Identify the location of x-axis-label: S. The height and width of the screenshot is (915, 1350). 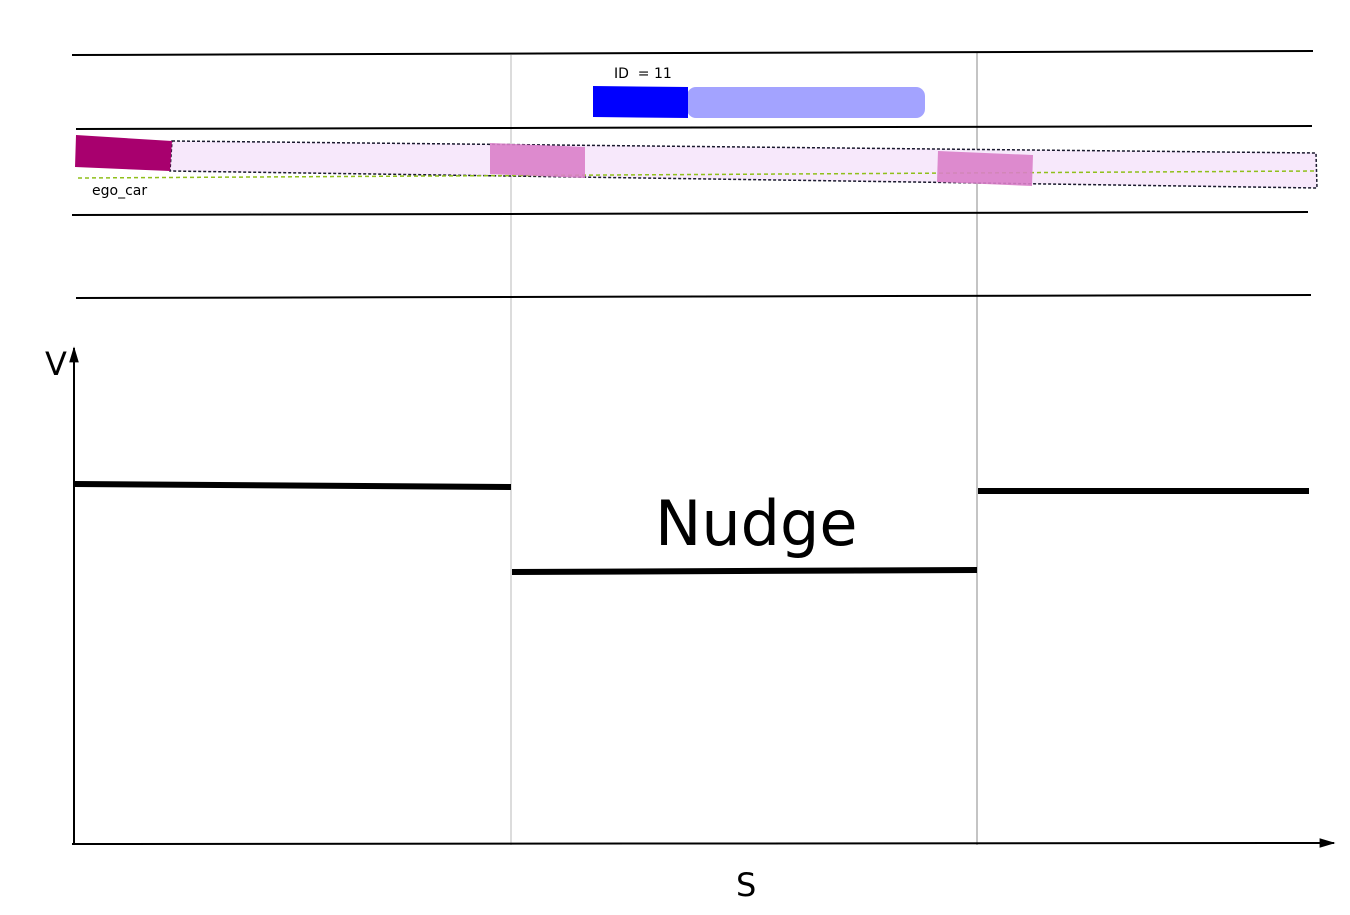
(746, 885).